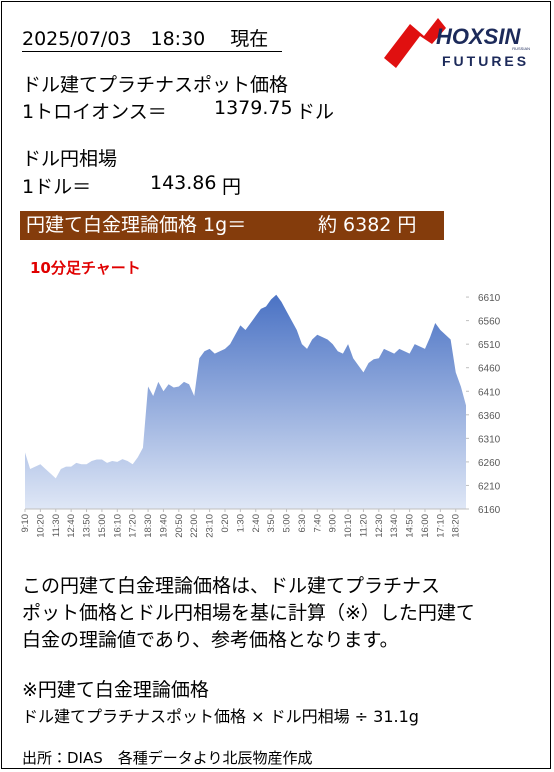 The width and height of the screenshot is (554, 772). I want to click on y-tick-label: 6510, so click(489, 345).